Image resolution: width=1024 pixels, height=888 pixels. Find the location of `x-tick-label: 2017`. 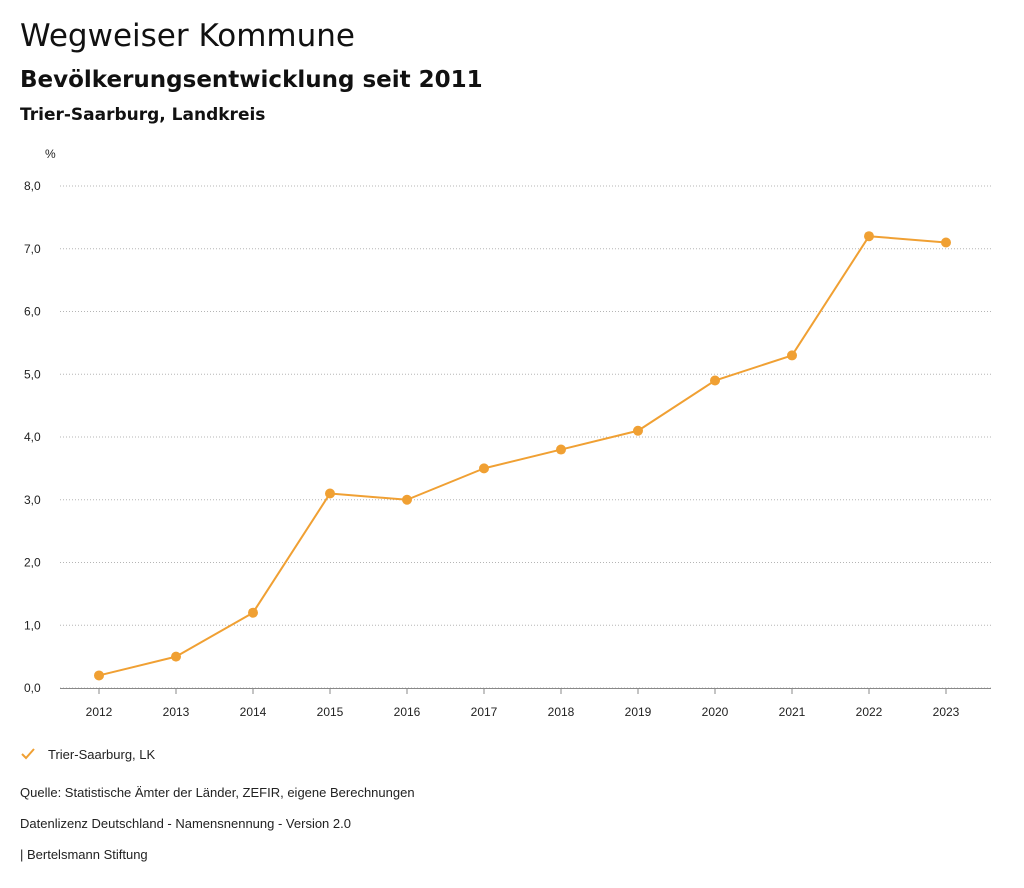

x-tick-label: 2017 is located at coordinates (484, 712).